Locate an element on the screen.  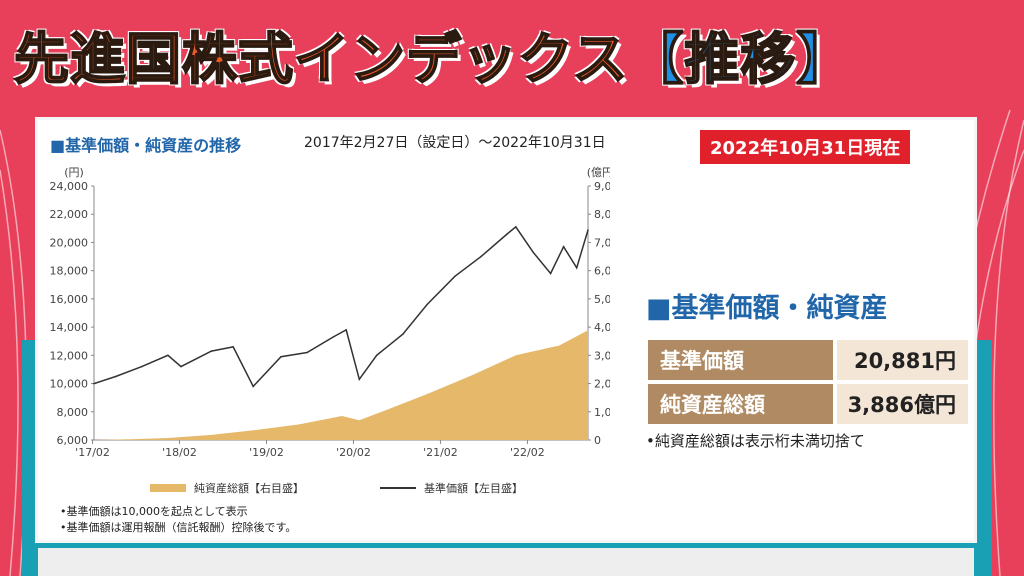
summary-value: 3,886億円 is located at coordinates (902, 404).